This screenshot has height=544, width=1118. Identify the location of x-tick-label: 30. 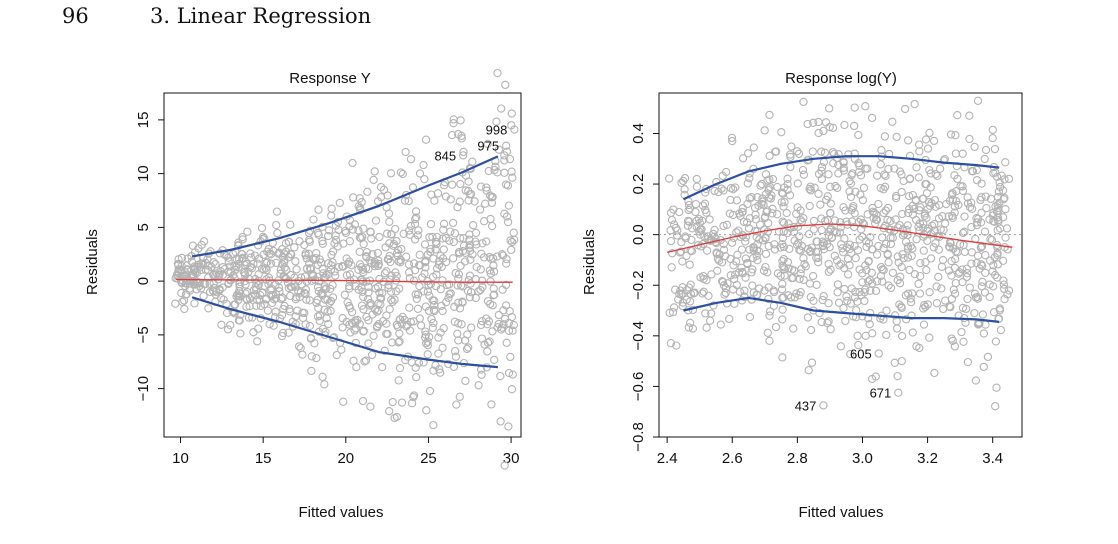
(511, 458).